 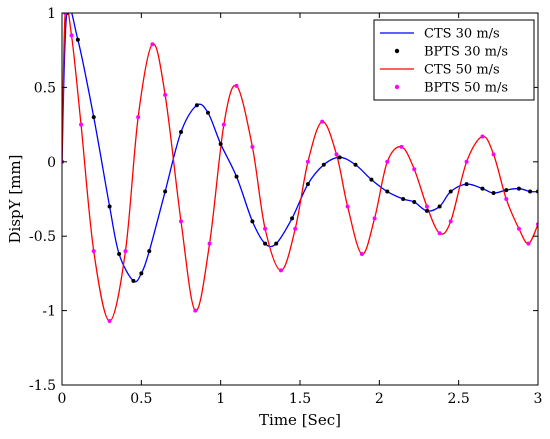 What do you see at coordinates (51, 163) in the screenshot?
I see `y-tick-label-3: 0` at bounding box center [51, 163].